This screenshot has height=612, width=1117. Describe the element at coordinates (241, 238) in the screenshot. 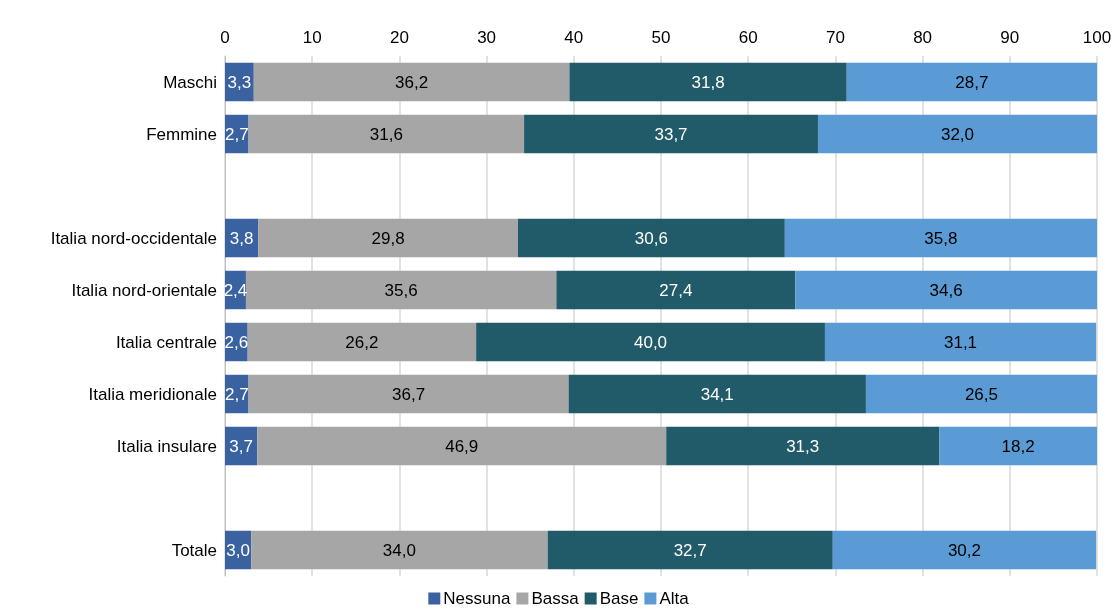

I see `data-label: 3,8` at that location.